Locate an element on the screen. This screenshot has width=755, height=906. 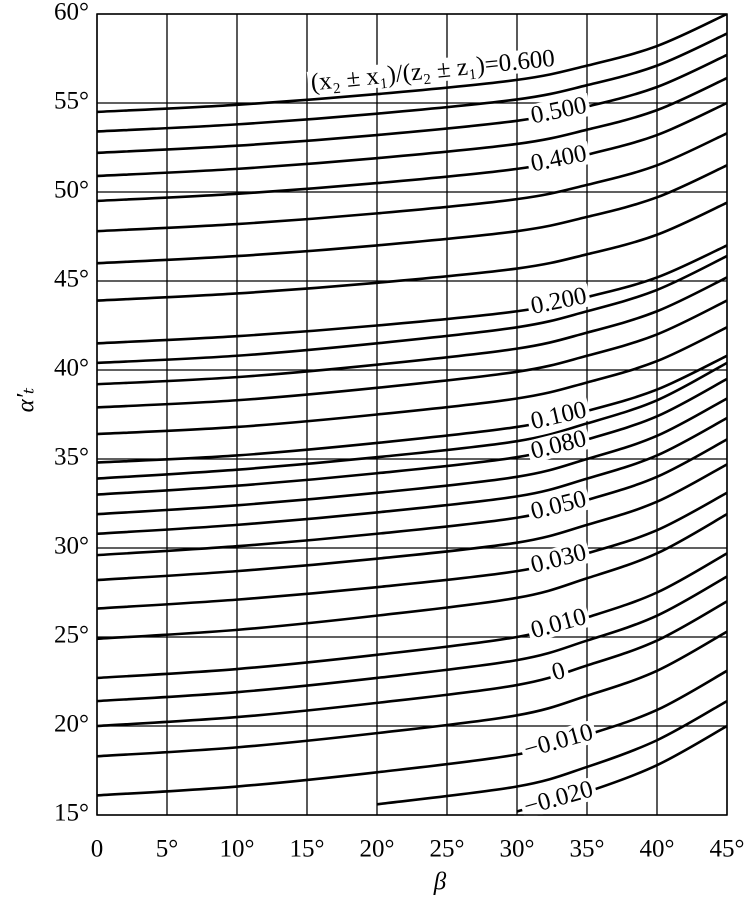
x-tick-label: 35° is located at coordinates (587, 849).